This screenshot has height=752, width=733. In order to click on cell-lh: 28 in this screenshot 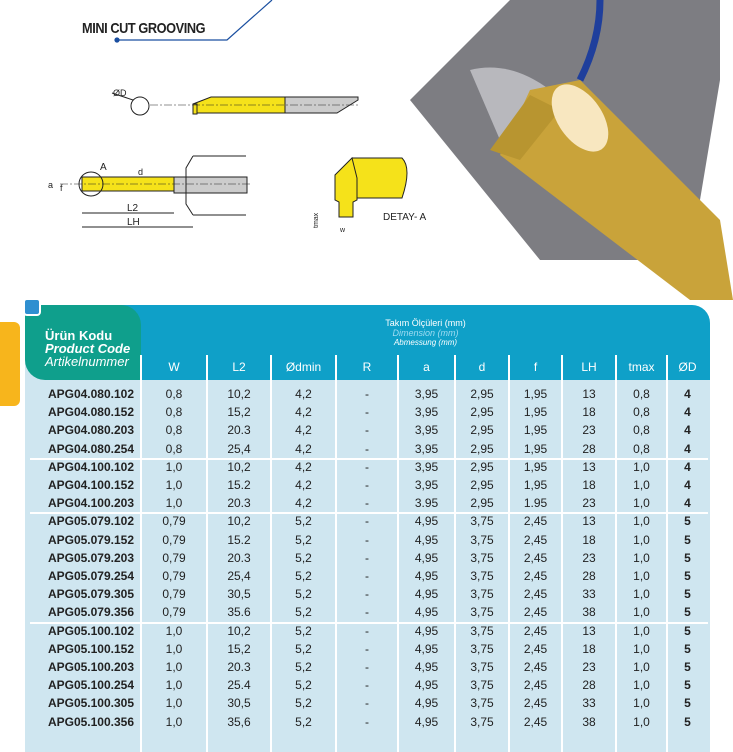, I will do `click(589, 448)`.